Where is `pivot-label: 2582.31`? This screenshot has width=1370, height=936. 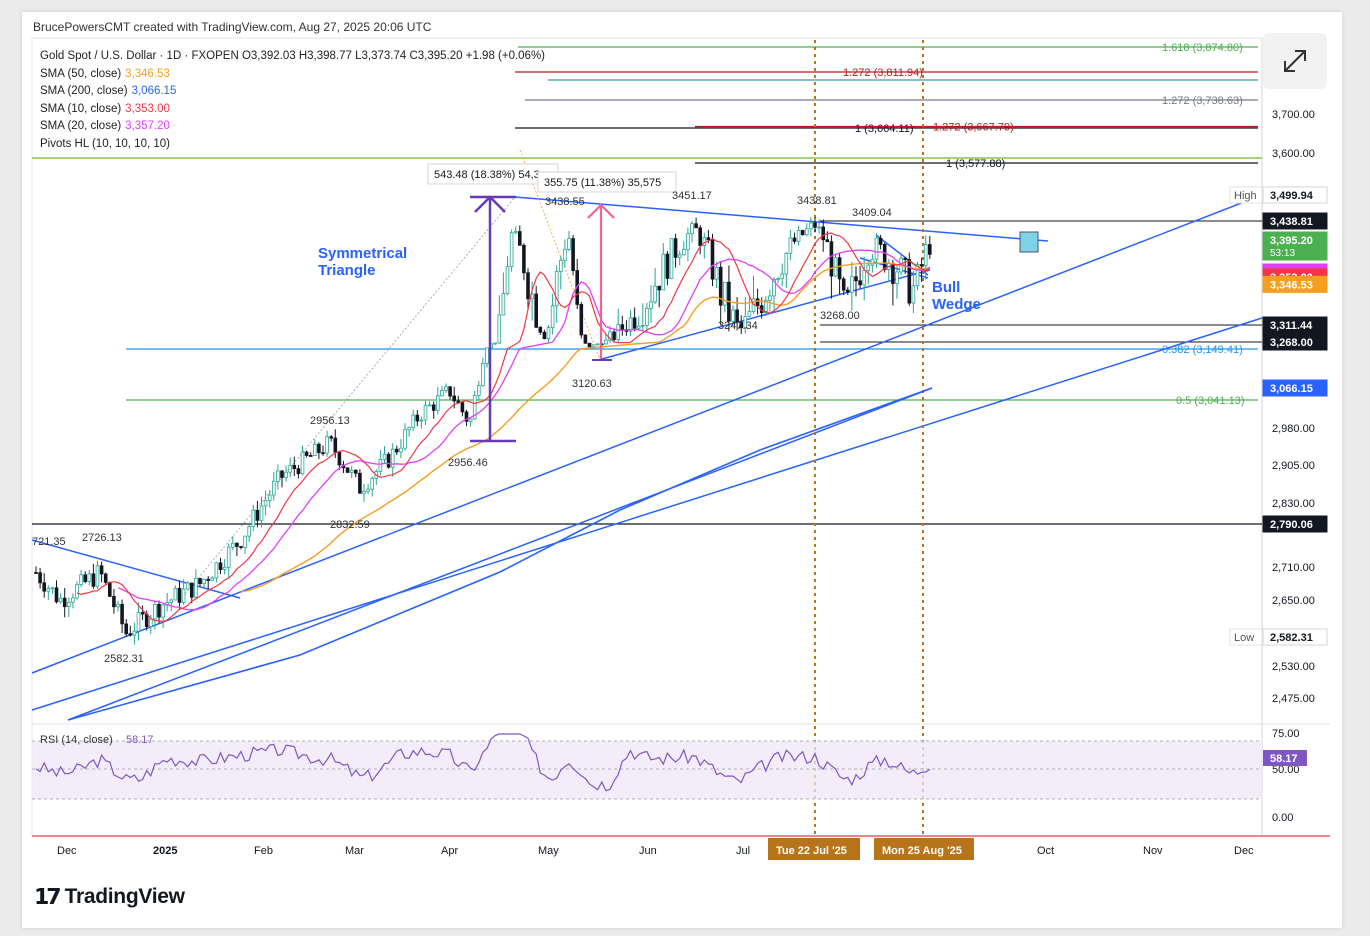
pivot-label: 2582.31 is located at coordinates (124, 659).